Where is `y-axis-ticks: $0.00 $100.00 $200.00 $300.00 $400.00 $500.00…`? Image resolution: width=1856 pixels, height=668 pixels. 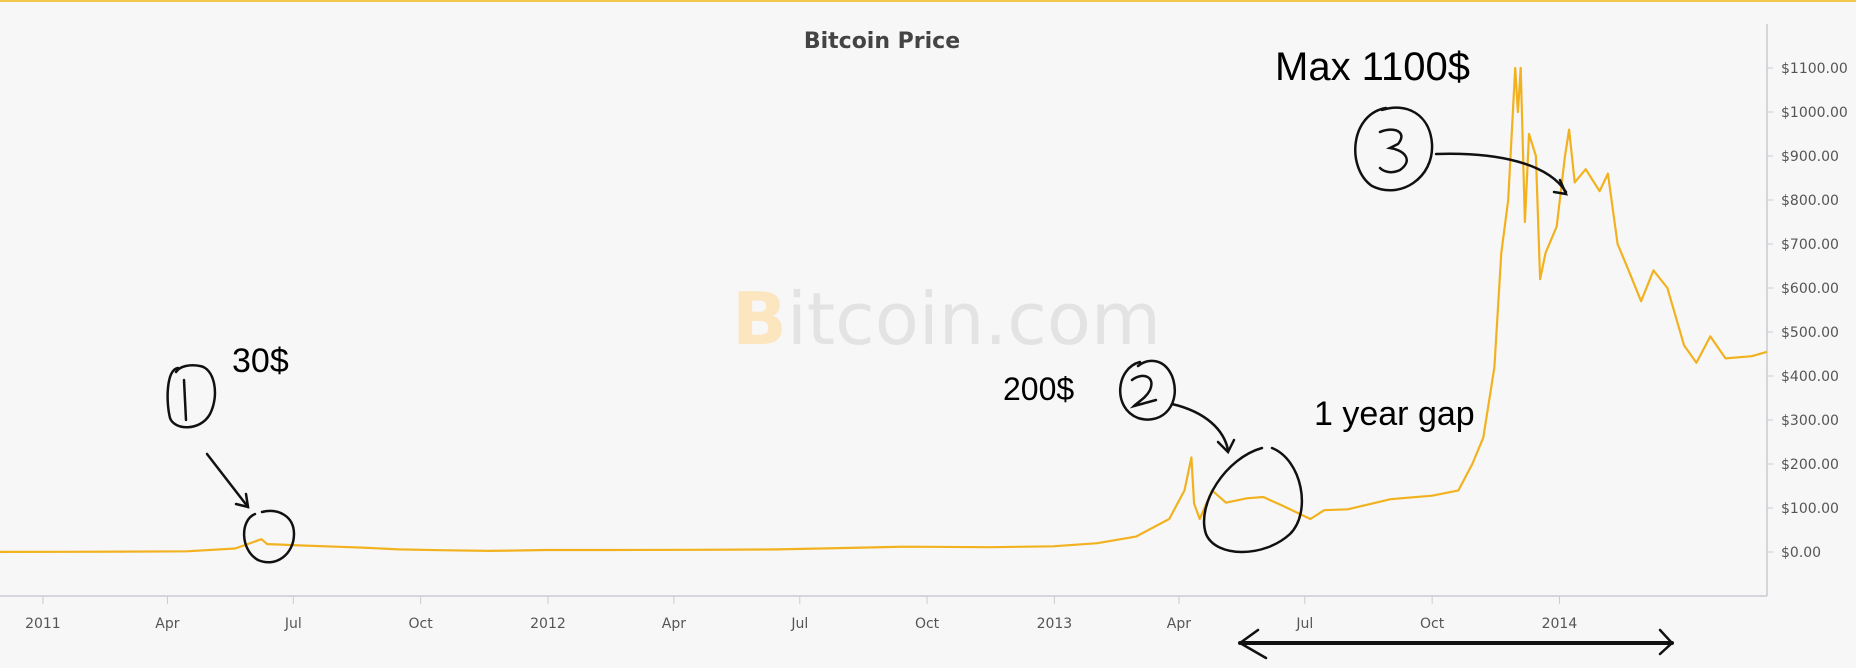 y-axis-ticks: $0.00 $100.00 $200.00 $300.00 $400.00 $500.00… is located at coordinates (1807, 311).